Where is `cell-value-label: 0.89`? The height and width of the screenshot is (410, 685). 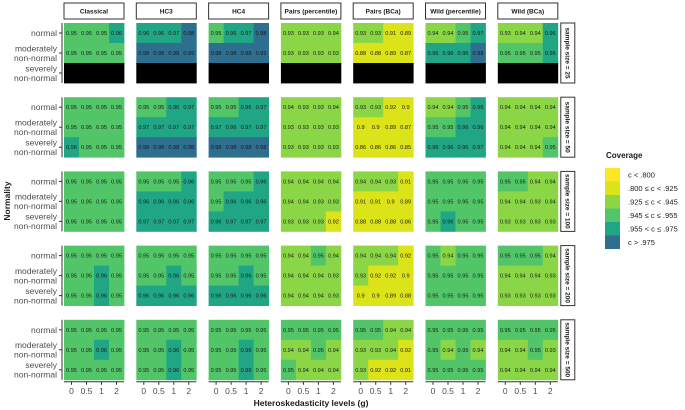 cell-value-label: 0.89 is located at coordinates (390, 128).